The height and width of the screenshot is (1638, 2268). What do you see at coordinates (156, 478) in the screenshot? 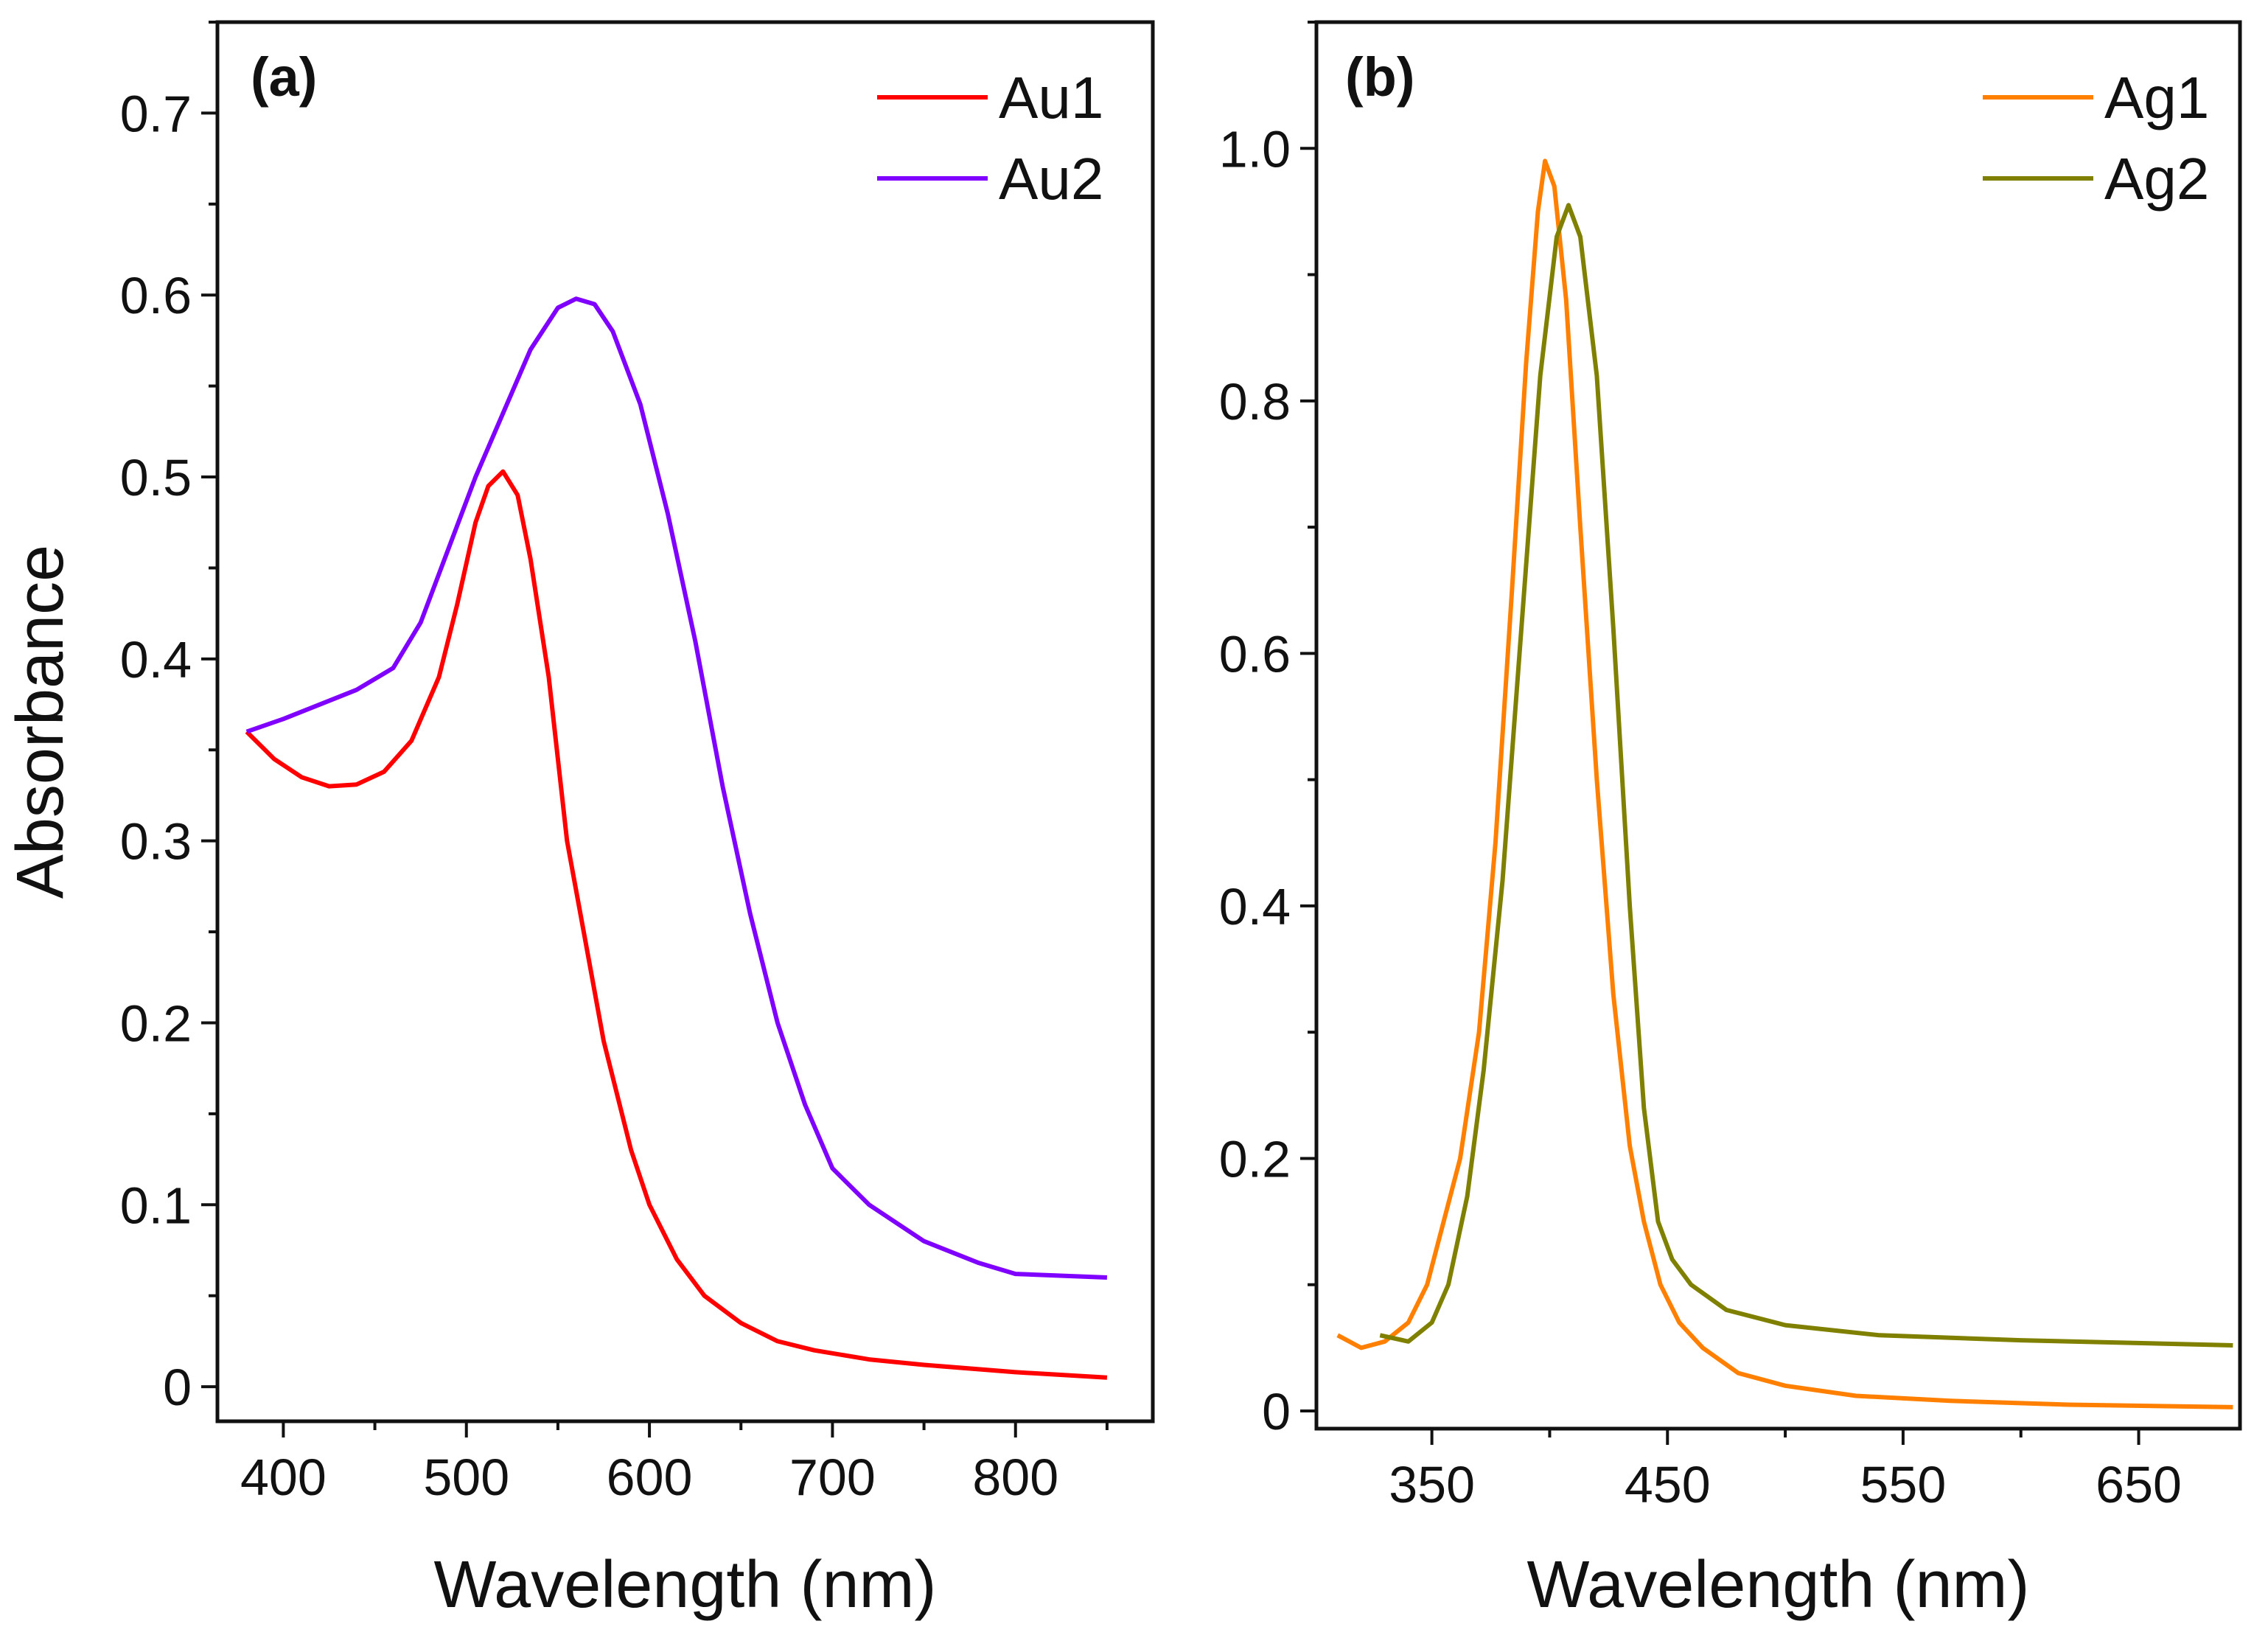
I see `y-tick-label: 0.5` at bounding box center [156, 478].